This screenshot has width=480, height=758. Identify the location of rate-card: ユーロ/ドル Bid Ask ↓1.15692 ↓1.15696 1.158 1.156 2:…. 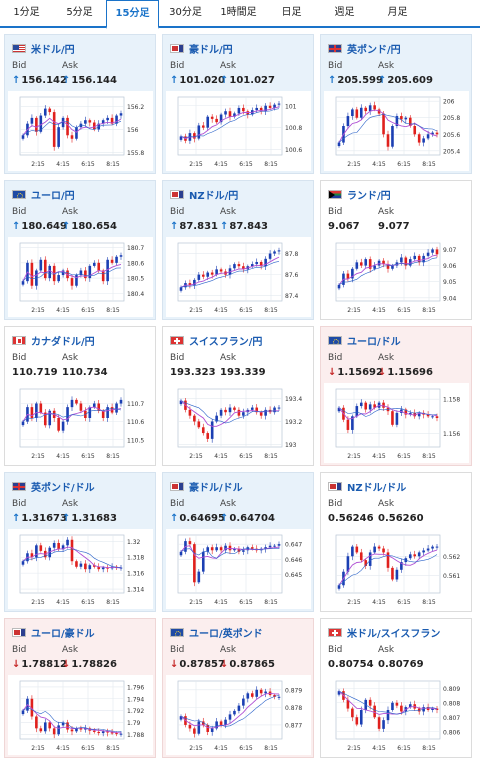
(396, 396).